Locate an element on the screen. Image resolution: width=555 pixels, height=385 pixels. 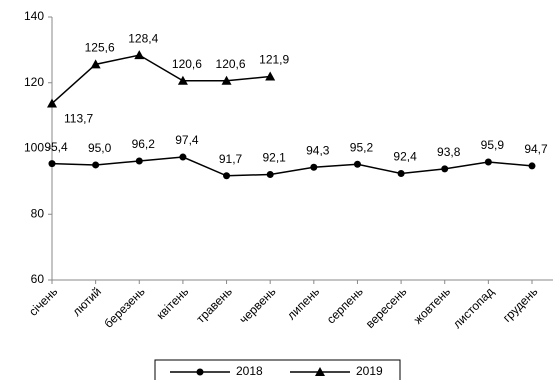
y-tick-label: 100 is located at coordinates (34, 148).